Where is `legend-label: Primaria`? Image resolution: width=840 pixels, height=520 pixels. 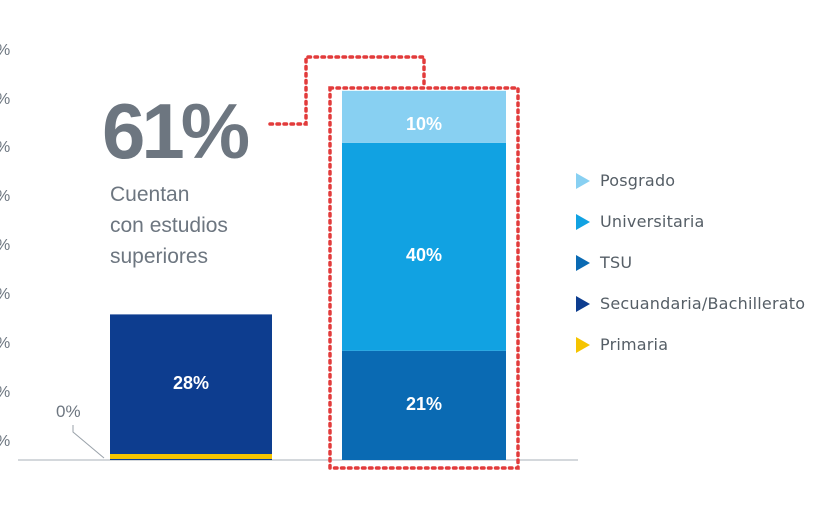 legend-label: Primaria is located at coordinates (634, 344).